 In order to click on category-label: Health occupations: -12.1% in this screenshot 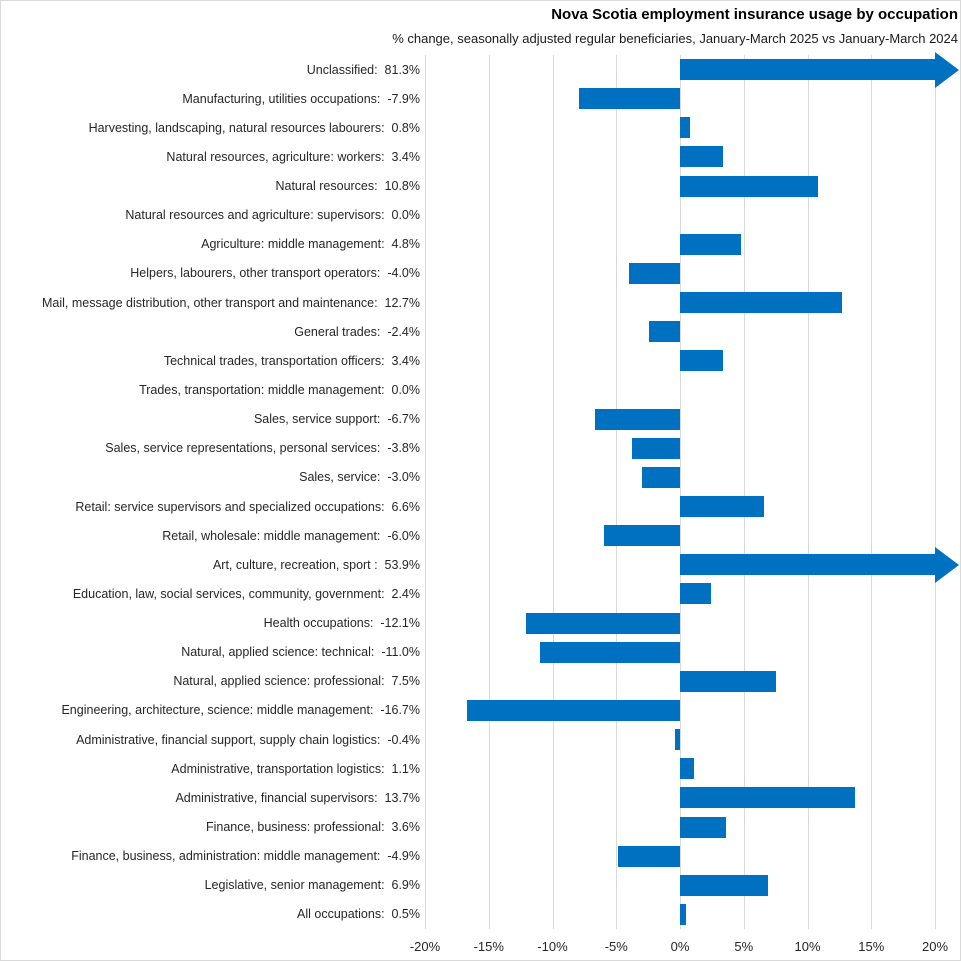, I will do `click(341, 623)`.